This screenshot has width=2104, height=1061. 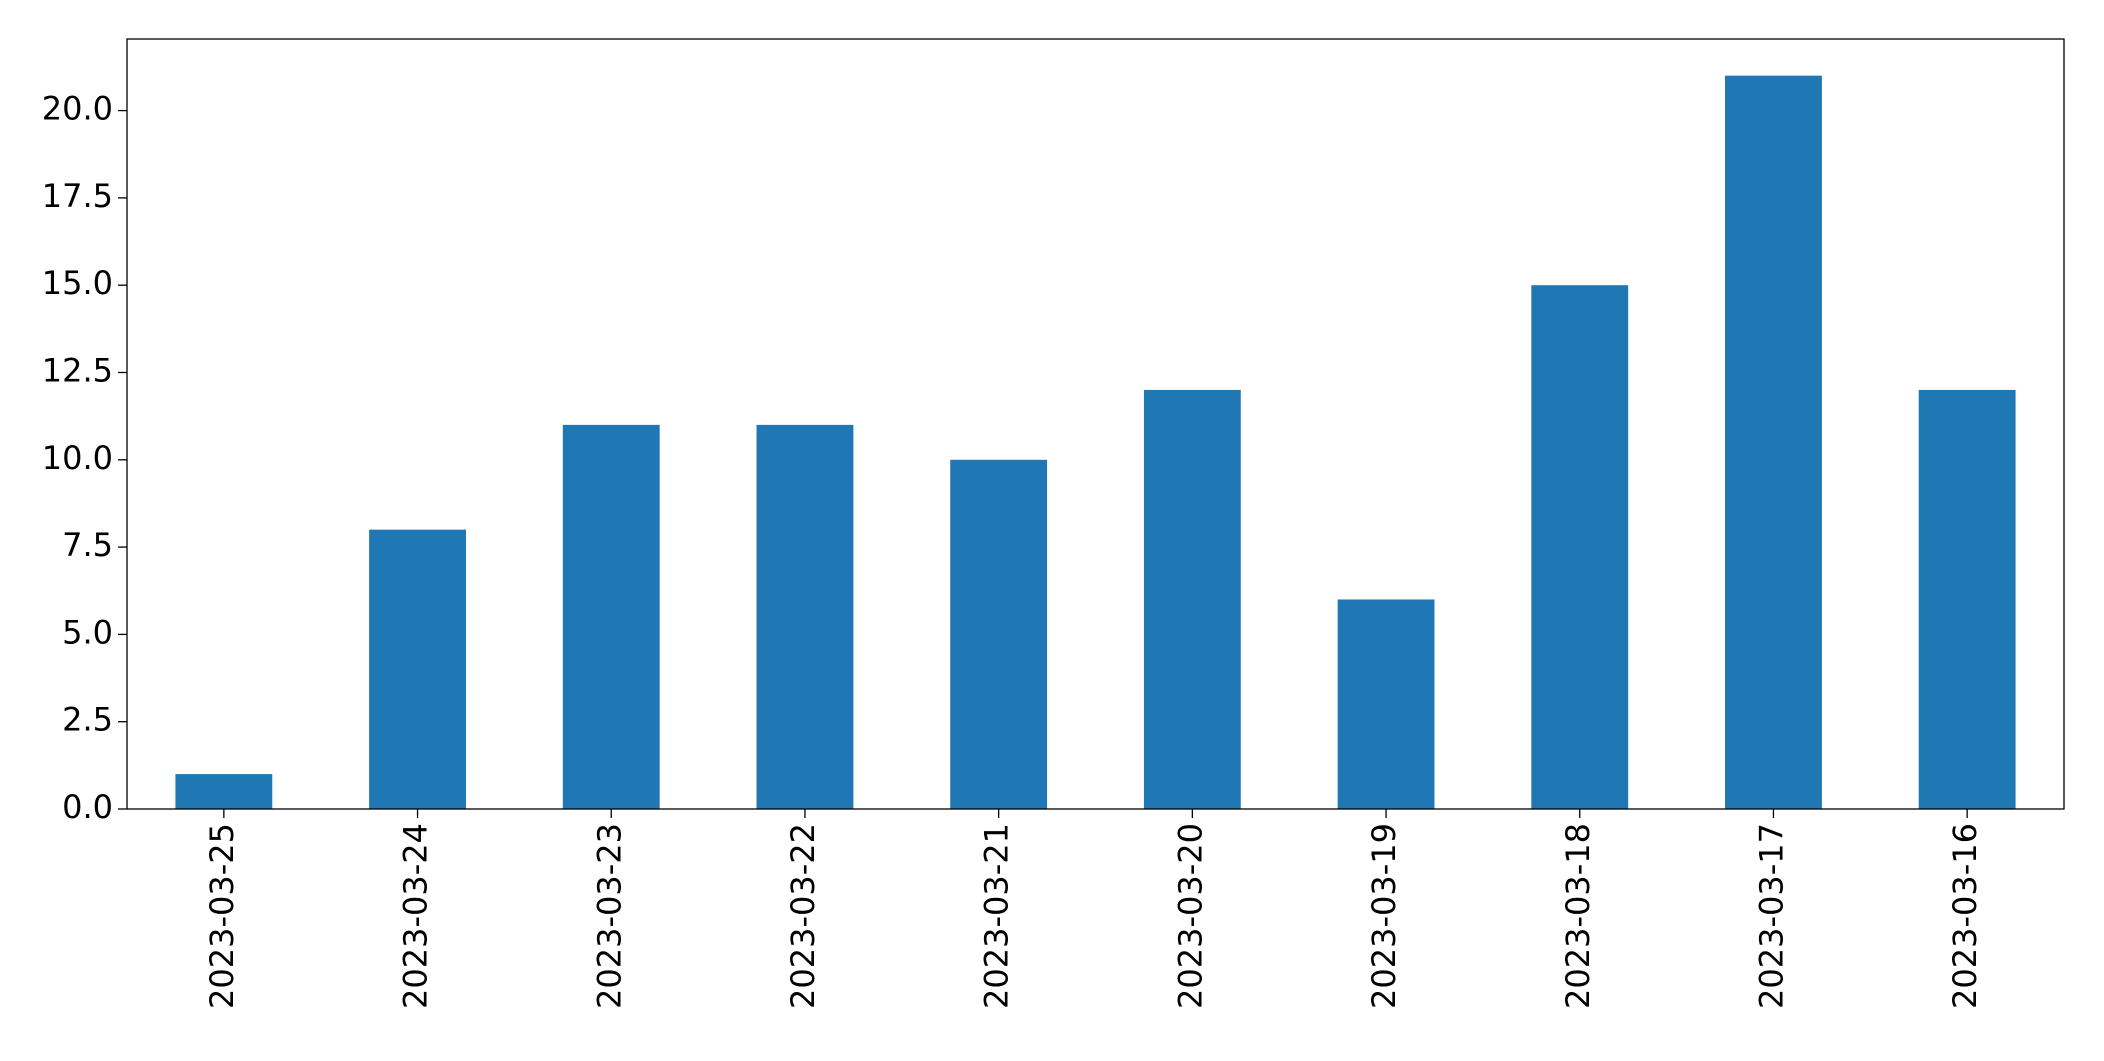 What do you see at coordinates (1384, 916) in the screenshot?
I see `x-tick-label: 2023-03-19` at bounding box center [1384, 916].